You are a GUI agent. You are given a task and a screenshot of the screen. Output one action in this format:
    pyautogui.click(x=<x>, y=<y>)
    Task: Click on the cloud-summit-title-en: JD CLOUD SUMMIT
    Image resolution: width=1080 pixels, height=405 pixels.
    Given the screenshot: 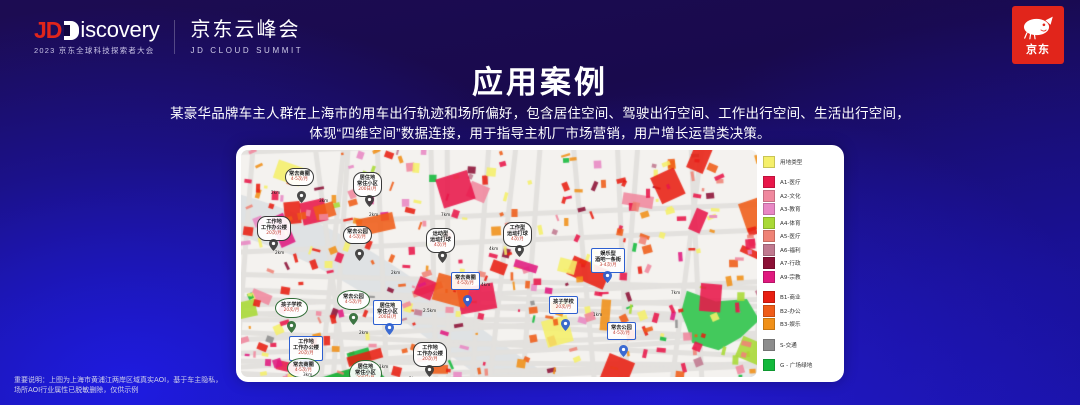 What is the action you would take?
    pyautogui.click(x=247, y=50)
    